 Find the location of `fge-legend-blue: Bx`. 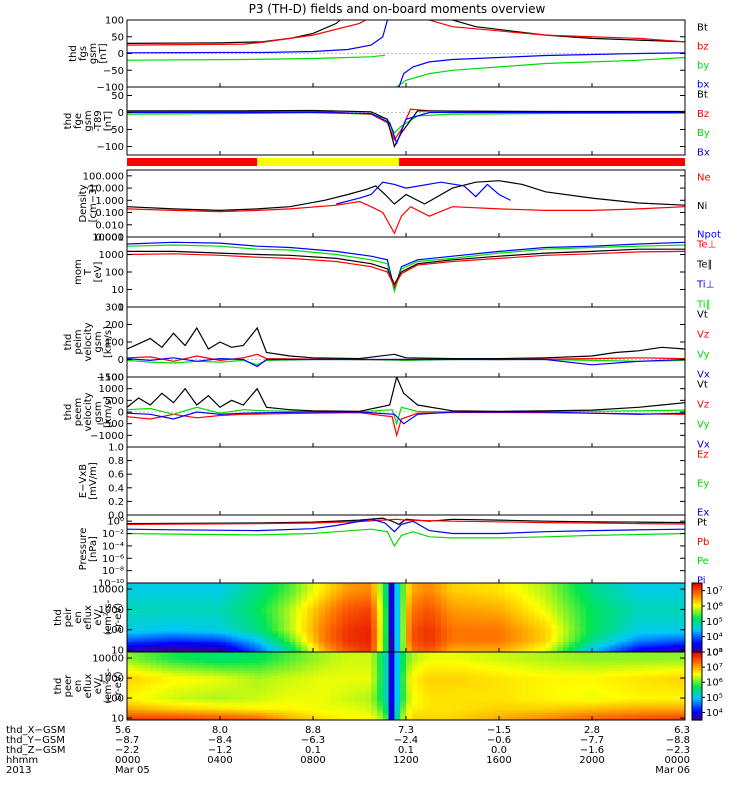

fge-legend-blue: Bx is located at coordinates (703, 153).